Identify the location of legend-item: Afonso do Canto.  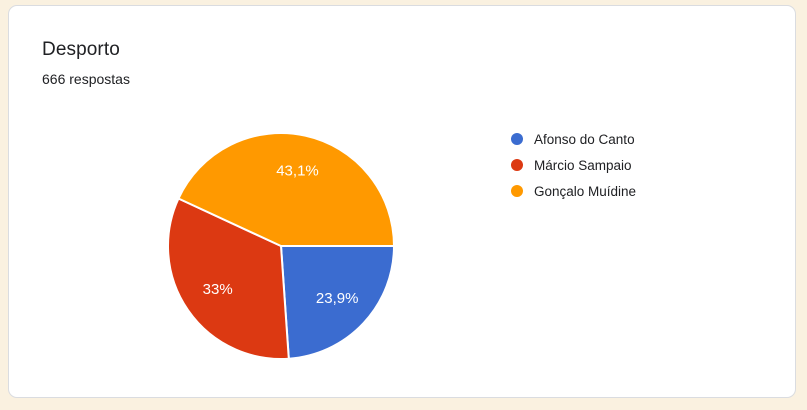
(573, 139).